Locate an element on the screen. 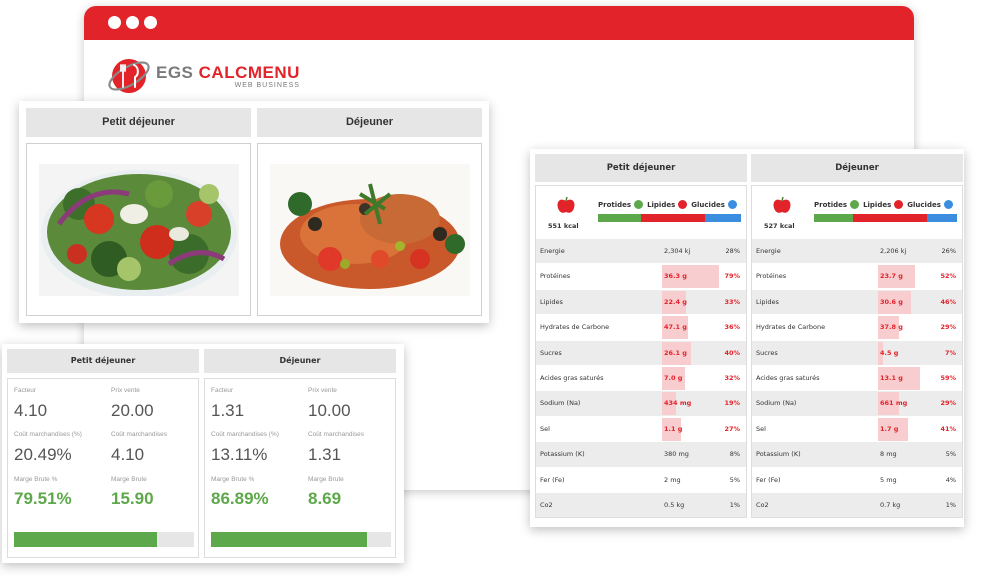 This screenshot has width=982, height=576. cout-value: 4.10 is located at coordinates (128, 454).